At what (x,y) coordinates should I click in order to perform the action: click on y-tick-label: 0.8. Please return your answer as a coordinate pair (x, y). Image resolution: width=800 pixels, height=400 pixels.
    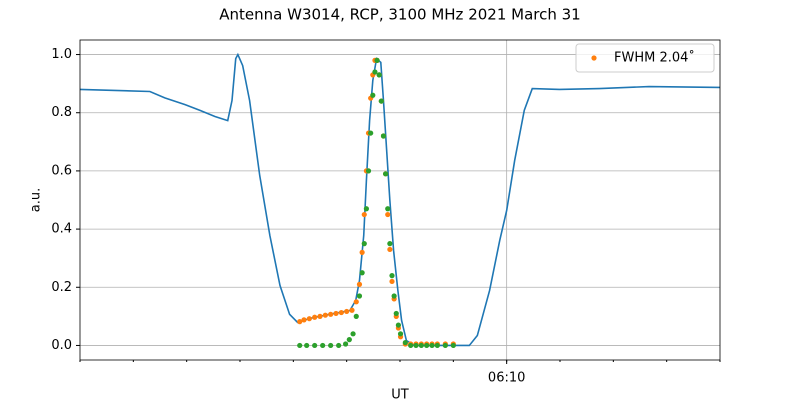
    Looking at the image, I should click on (61, 112).